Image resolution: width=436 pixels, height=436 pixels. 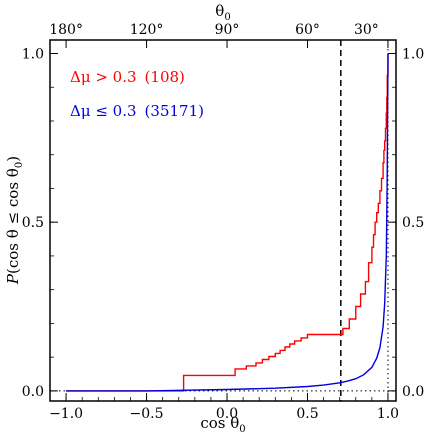 What do you see at coordinates (307, 414) in the screenshot?
I see `x-tick-label: 0.5` at bounding box center [307, 414].